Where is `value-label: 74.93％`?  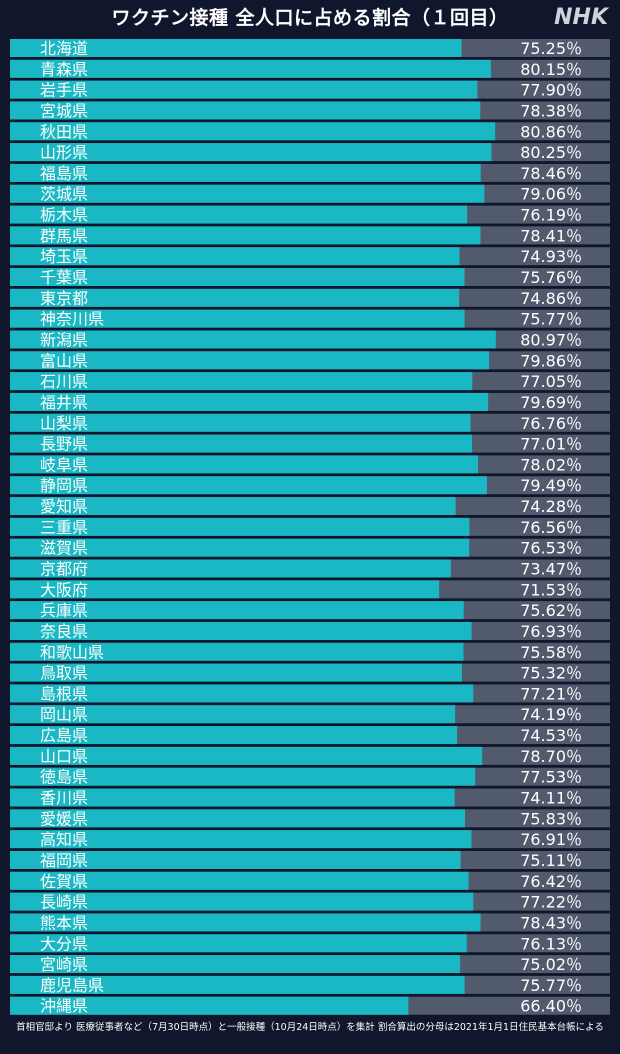 value-label: 74.93％ is located at coordinates (551, 256).